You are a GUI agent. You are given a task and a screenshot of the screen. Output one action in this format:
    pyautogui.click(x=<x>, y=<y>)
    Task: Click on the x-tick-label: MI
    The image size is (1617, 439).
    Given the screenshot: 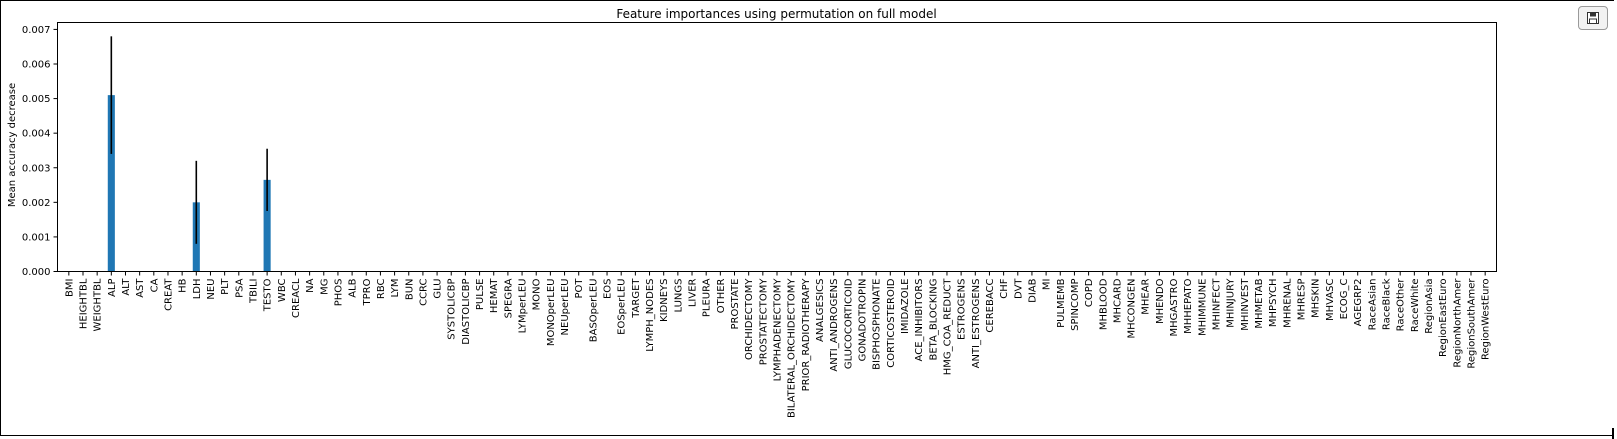 What is the action you would take?
    pyautogui.click(x=1047, y=285)
    